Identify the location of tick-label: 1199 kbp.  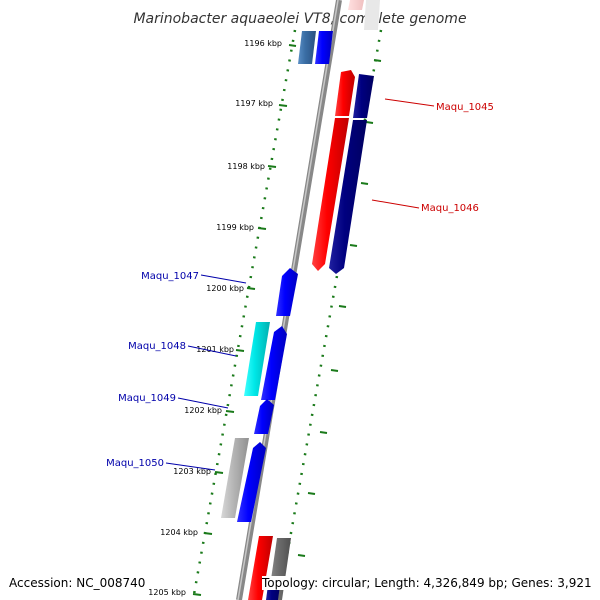
(235, 227).